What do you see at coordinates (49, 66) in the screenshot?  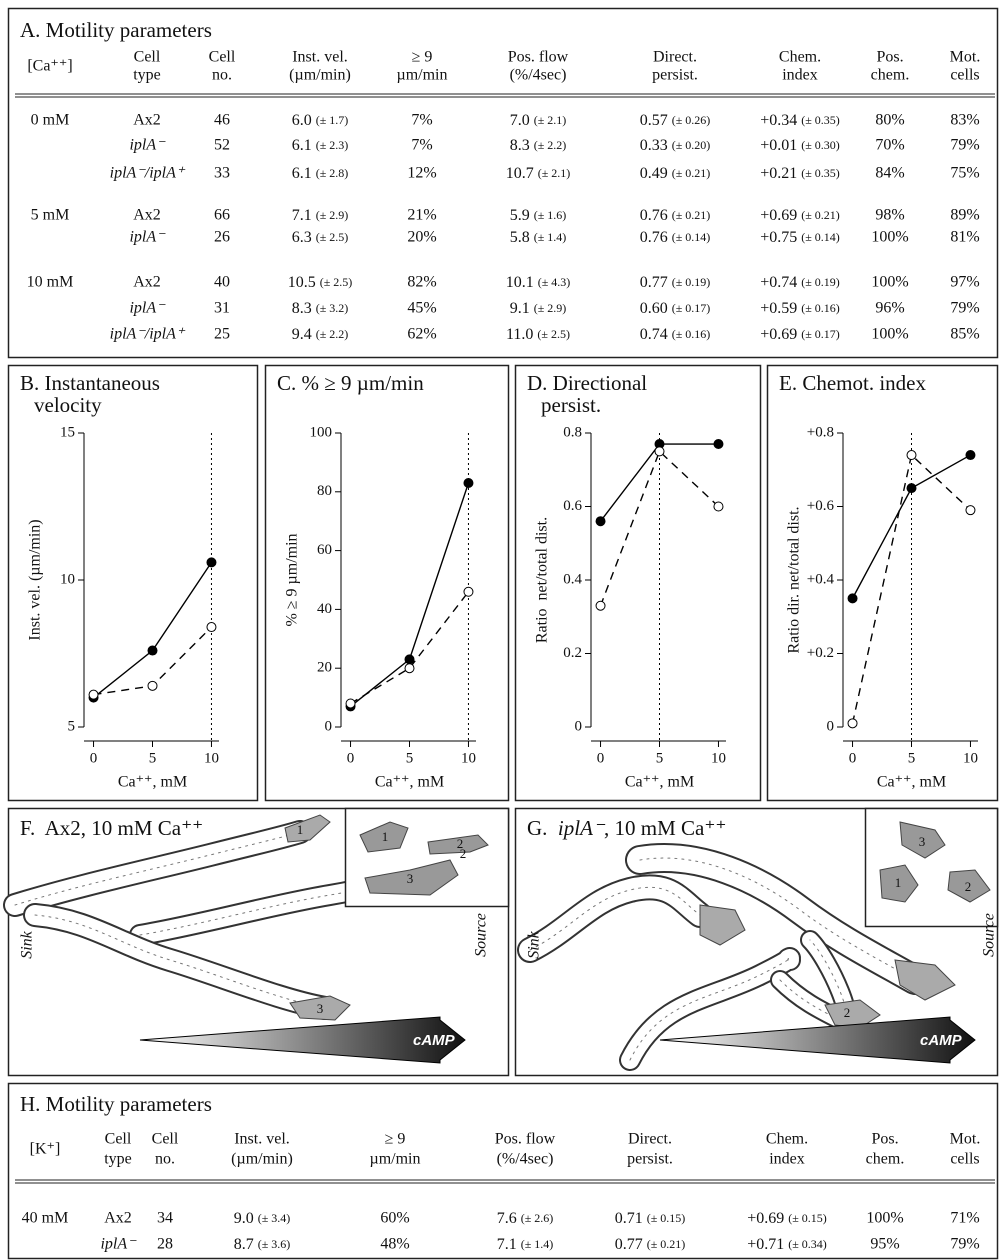 I see `column-header: [Ca⁺⁺]` at bounding box center [49, 66].